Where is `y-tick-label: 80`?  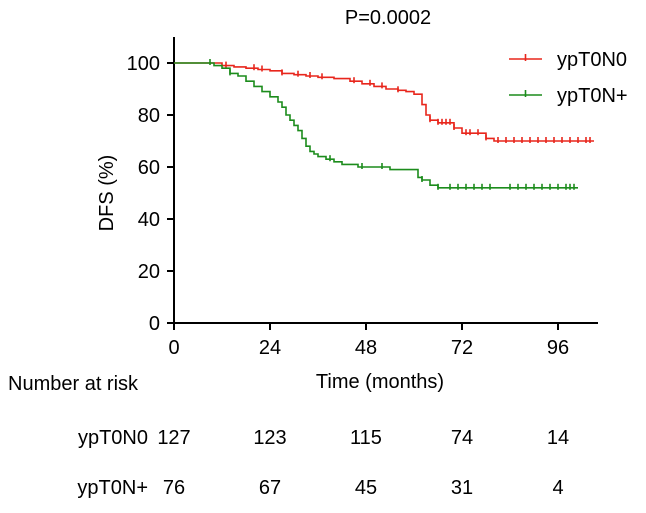
y-tick-label: 80 is located at coordinates (149, 116).